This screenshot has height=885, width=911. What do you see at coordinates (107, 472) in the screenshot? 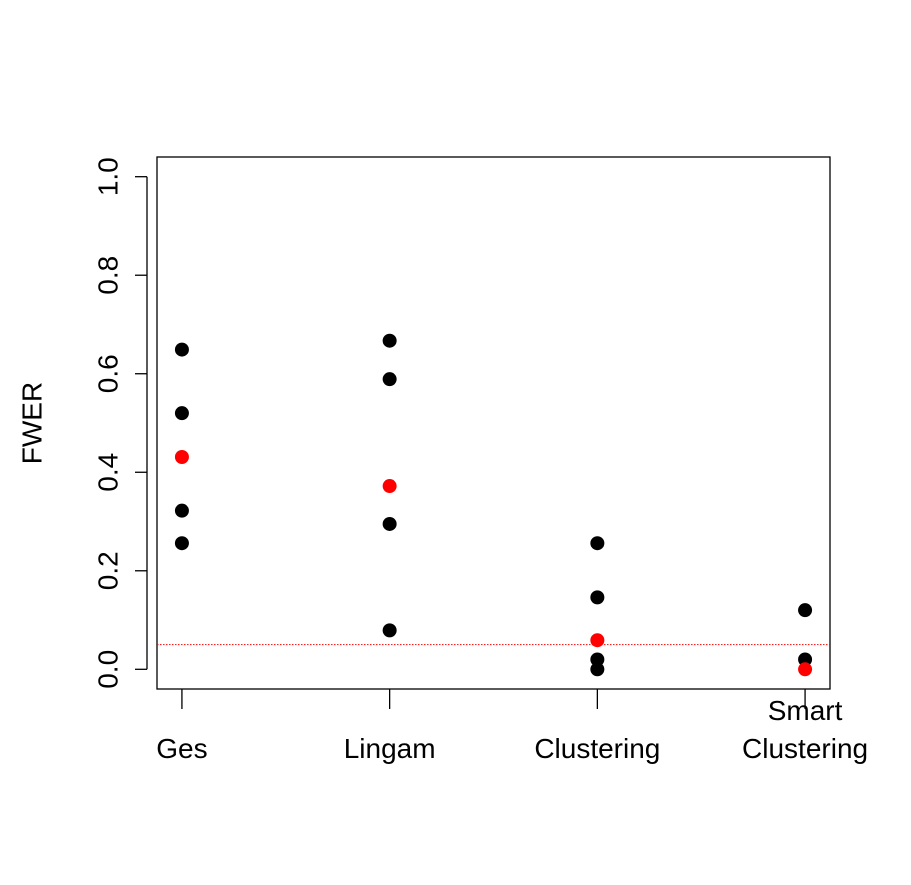
I see `y-tick-label: 0.4` at bounding box center [107, 472].